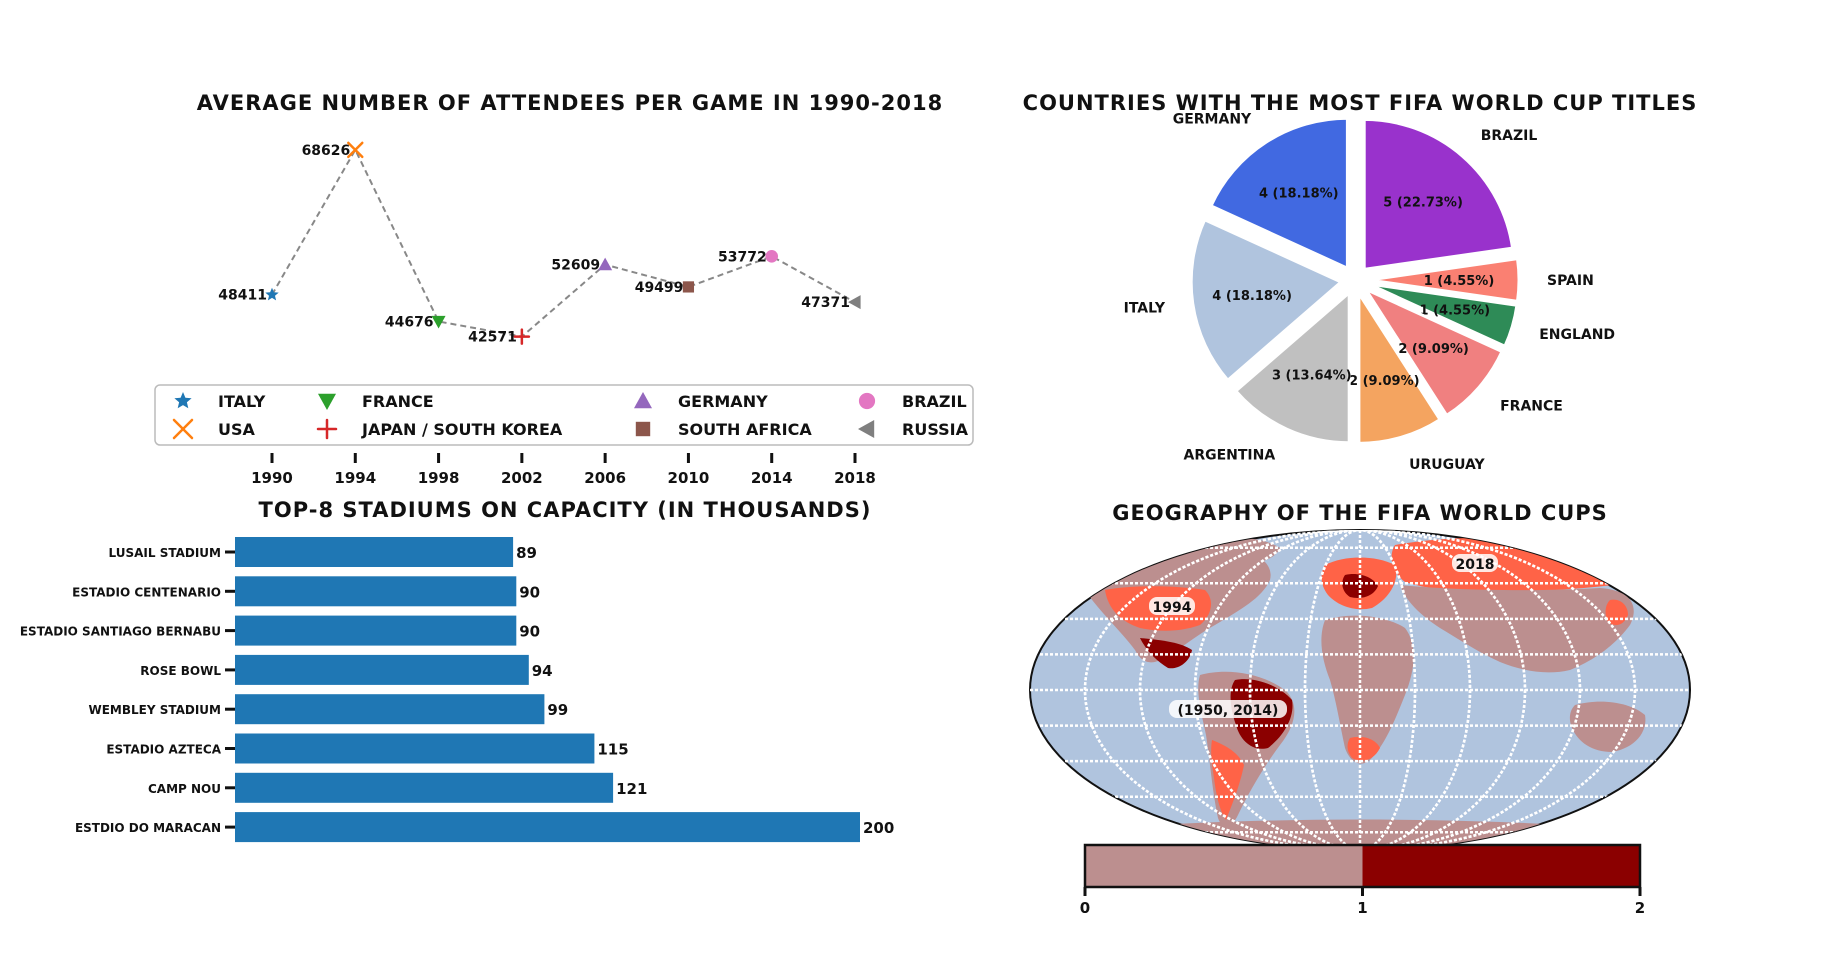 This screenshot has width=1848, height=955. Describe the element at coordinates (934, 401) in the screenshot. I see `legend-label-6: BRAZIL` at that location.